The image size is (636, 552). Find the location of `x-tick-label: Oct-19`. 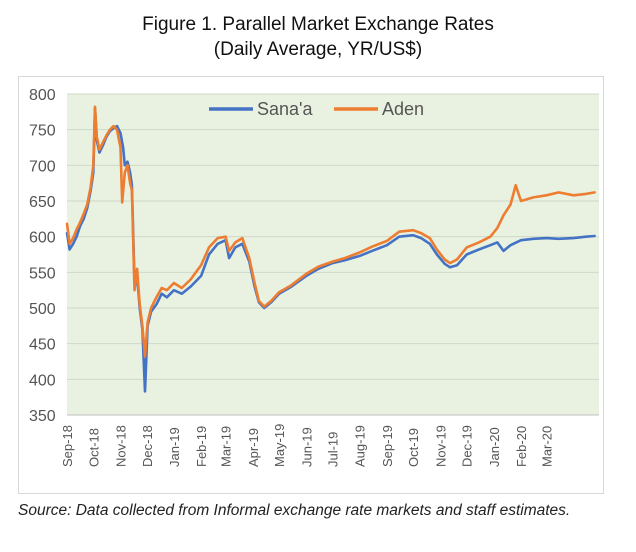

x-tick-label: Oct-19 is located at coordinates (413, 447).